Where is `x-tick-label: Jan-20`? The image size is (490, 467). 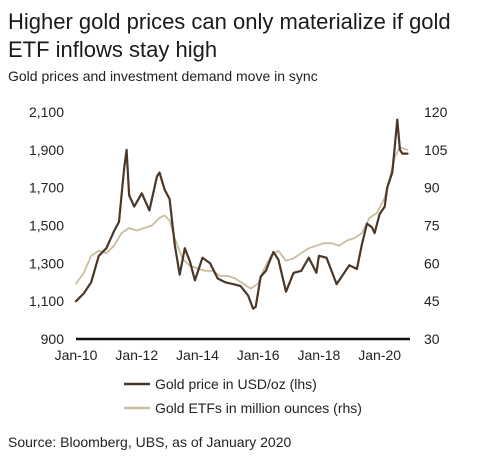
x-tick-label: Jan-20 is located at coordinates (379, 355).